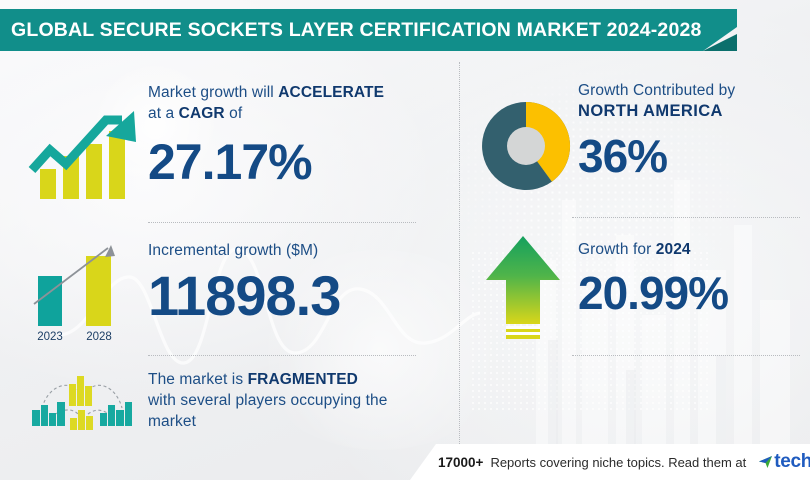 The width and height of the screenshot is (810, 480). What do you see at coordinates (526, 145) in the screenshot?
I see `donut-chart-icon` at bounding box center [526, 145].